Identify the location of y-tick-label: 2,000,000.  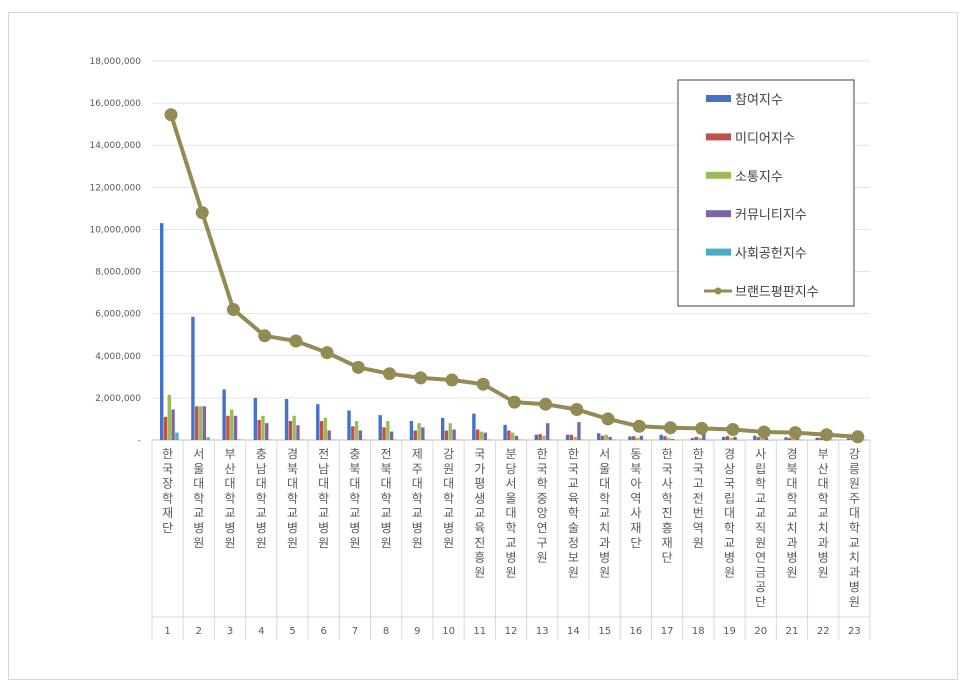
(118, 399).